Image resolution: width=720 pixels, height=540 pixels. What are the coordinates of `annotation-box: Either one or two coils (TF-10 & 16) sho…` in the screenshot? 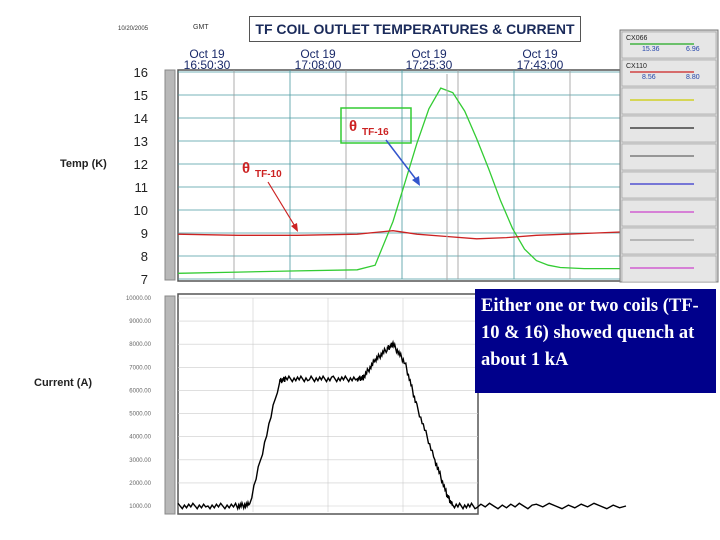 It's located at (595, 341).